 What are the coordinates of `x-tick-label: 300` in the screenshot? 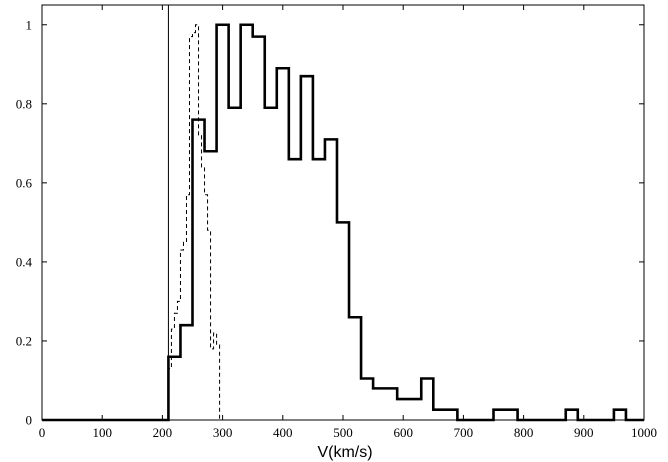 It's located at (223, 432).